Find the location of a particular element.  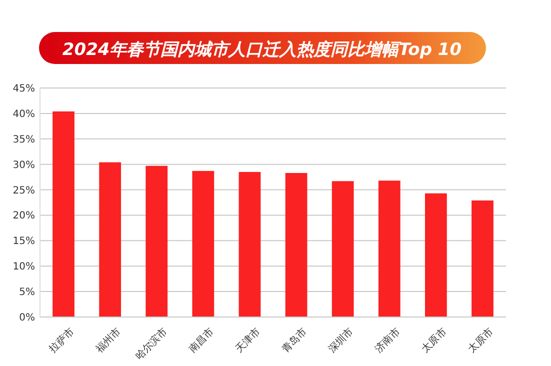

x-tick-label: 深圳市 is located at coordinates (341, 341).